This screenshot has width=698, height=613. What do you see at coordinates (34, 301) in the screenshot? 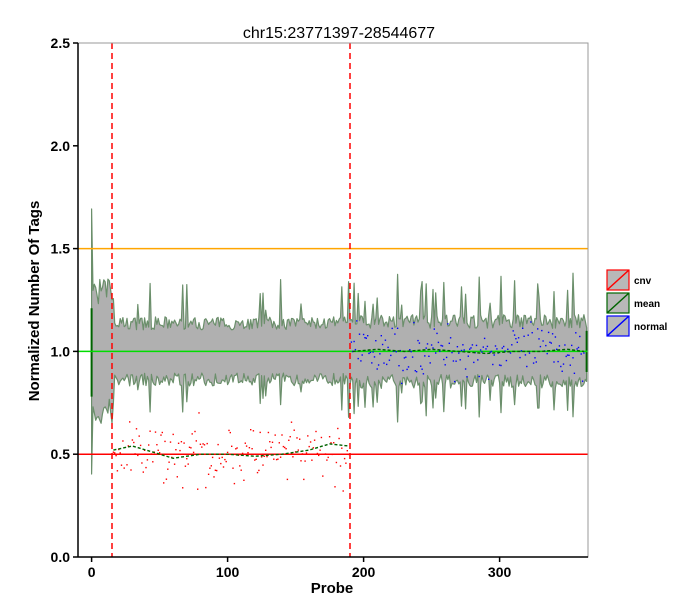
I see `y-axis-title: Normalized Number Of Tags` at bounding box center [34, 301].